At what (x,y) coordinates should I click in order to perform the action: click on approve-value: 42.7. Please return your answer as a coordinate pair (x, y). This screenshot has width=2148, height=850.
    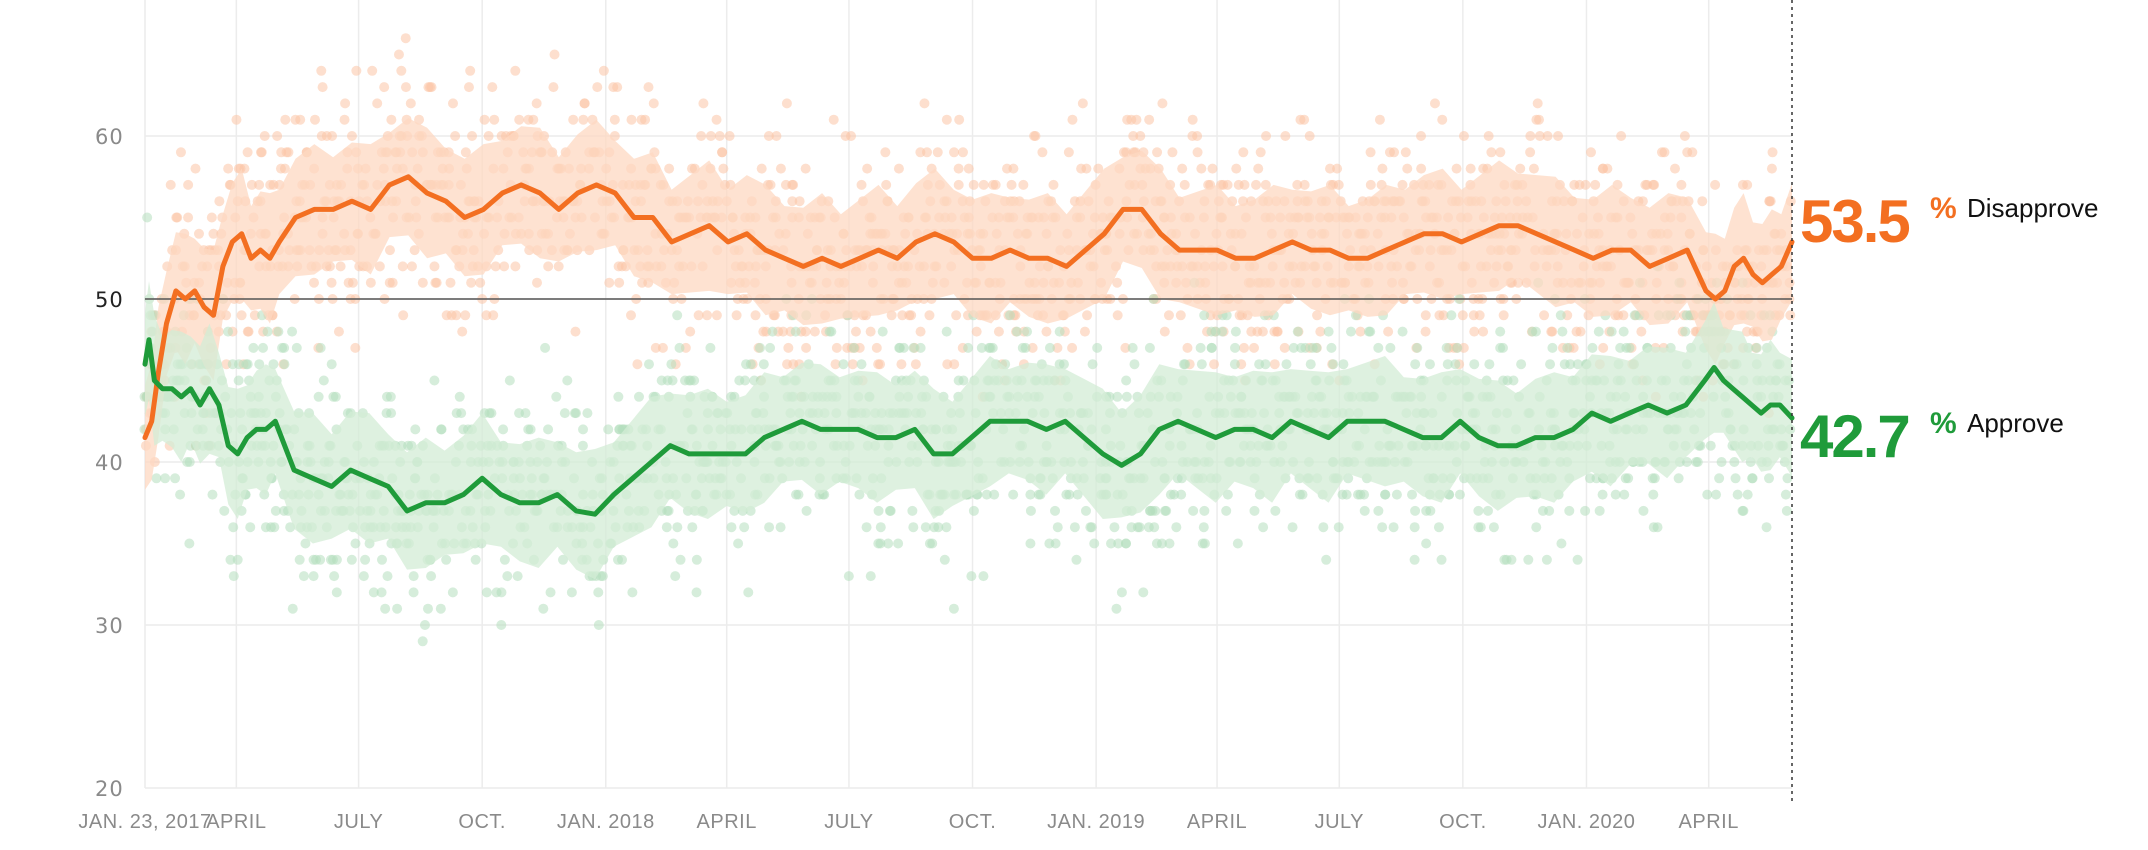
    Looking at the image, I should click on (1854, 436).